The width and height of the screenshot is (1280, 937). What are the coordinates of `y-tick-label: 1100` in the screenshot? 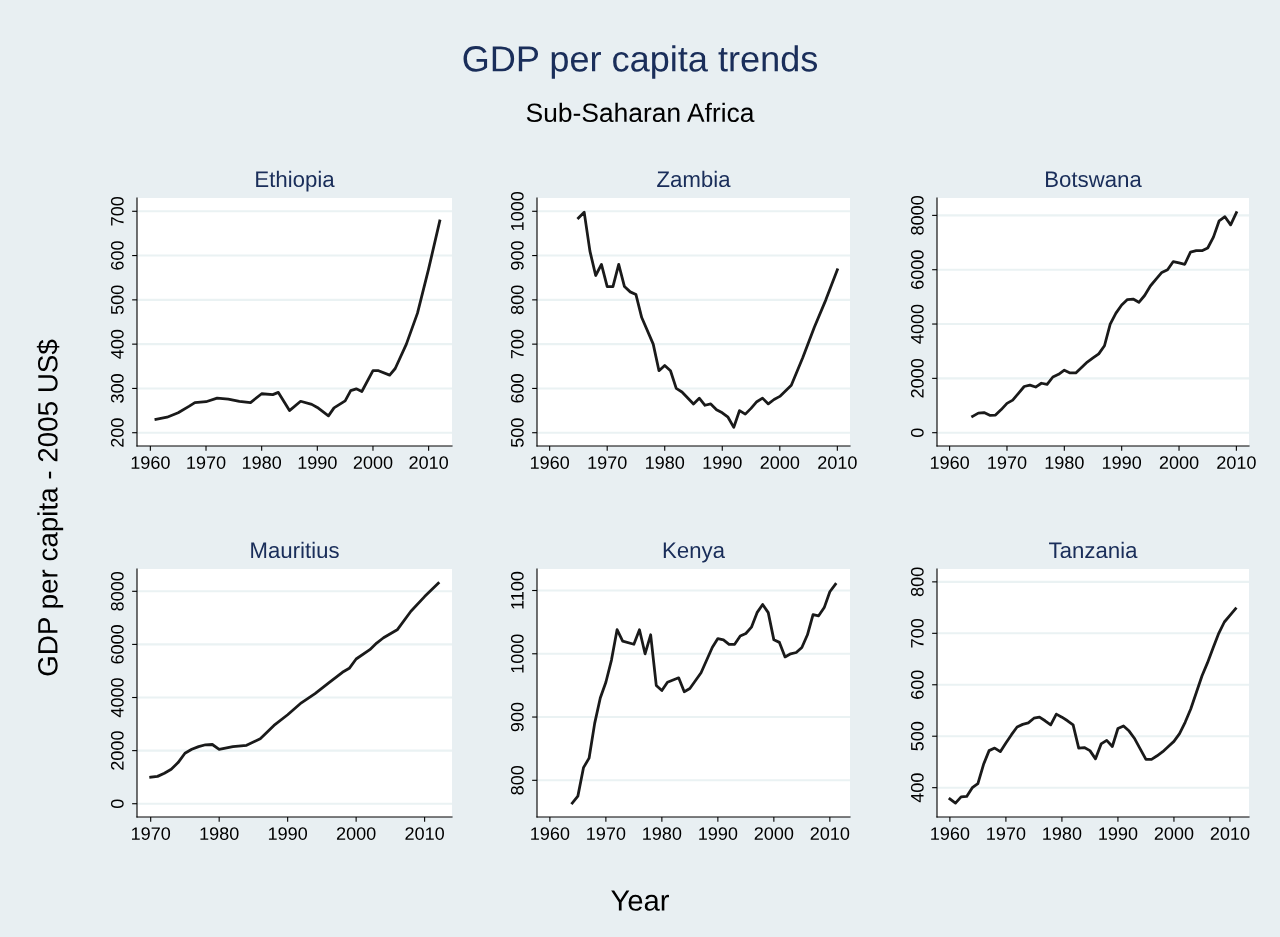 It's located at (517, 590).